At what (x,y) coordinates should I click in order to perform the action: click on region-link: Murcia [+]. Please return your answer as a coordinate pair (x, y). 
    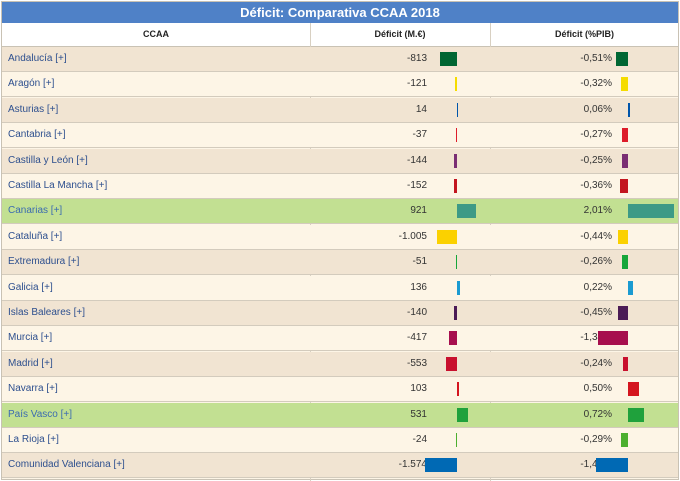
    Looking at the image, I should click on (30, 338).